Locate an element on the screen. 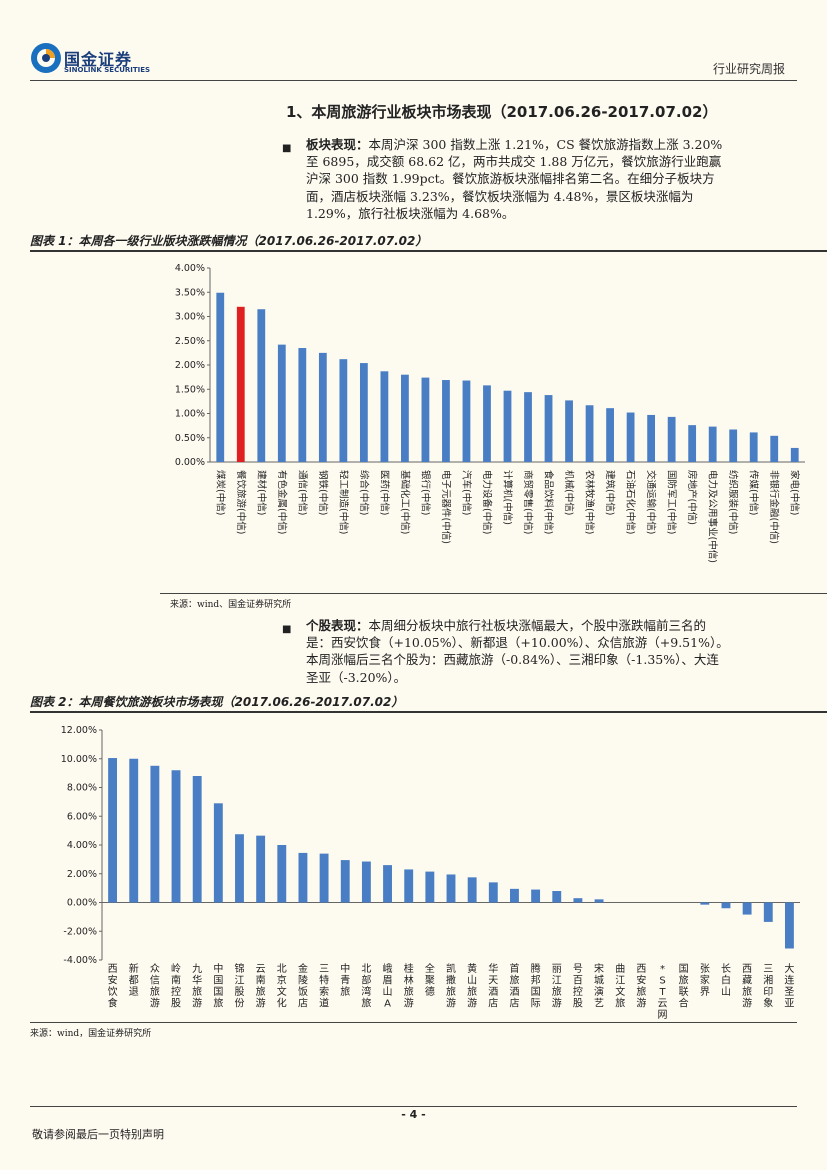  x-tick-label: 煤炭(中信) is located at coordinates (220, 492).